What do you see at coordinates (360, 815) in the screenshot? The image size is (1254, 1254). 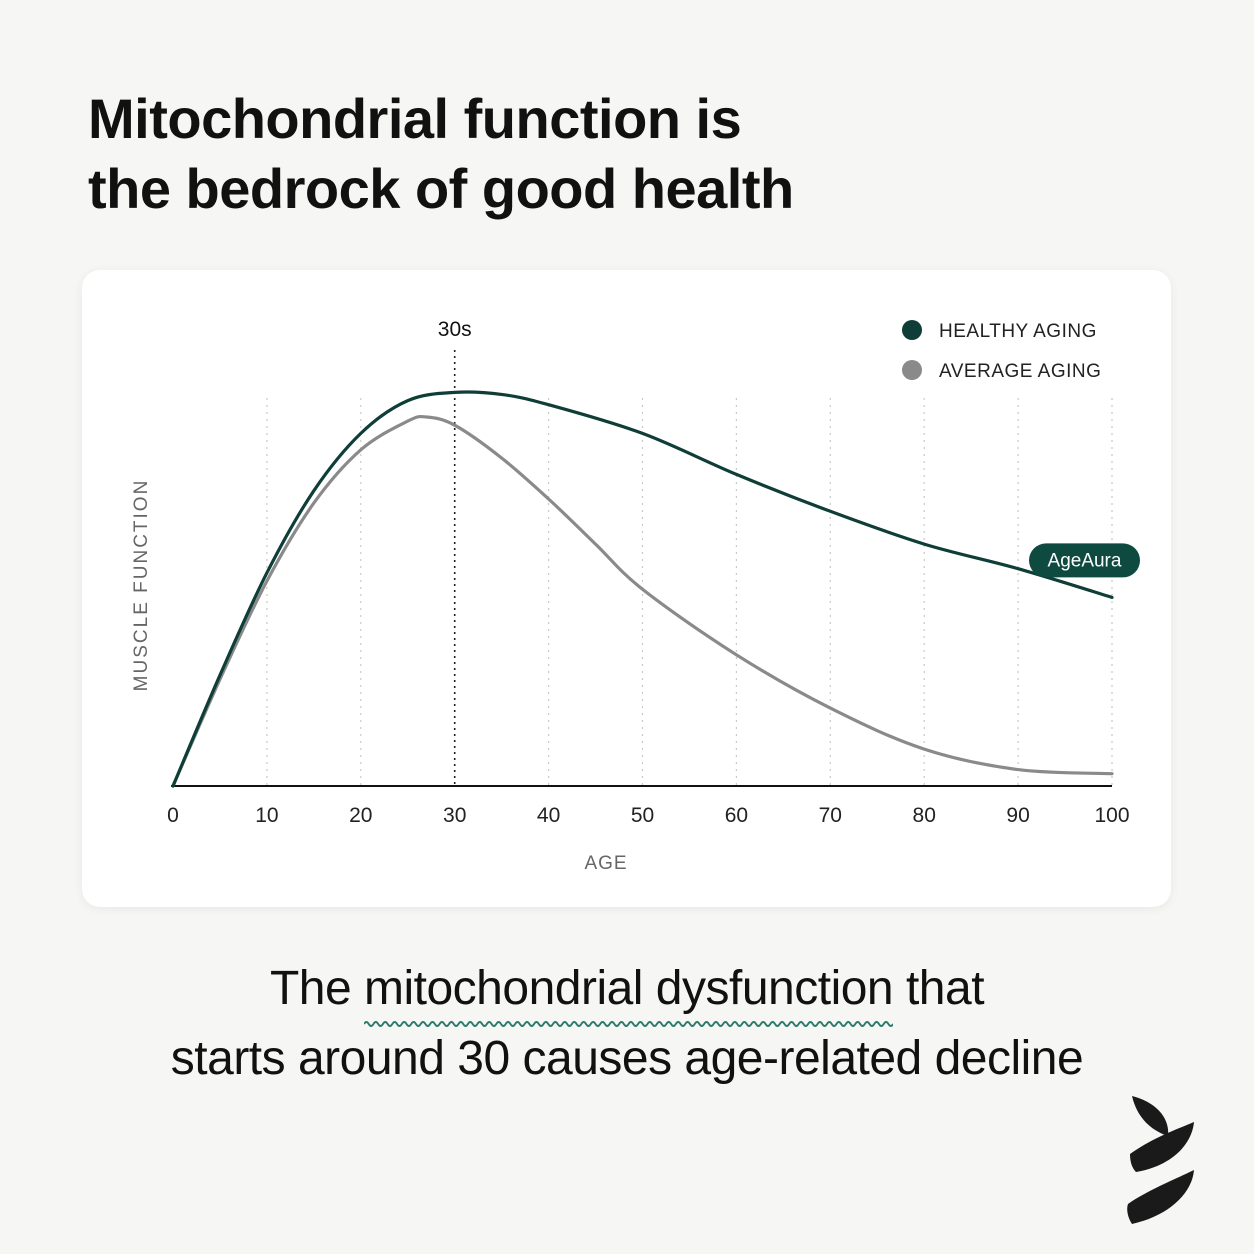 I see `x-tick-label-20: 20` at bounding box center [360, 815].